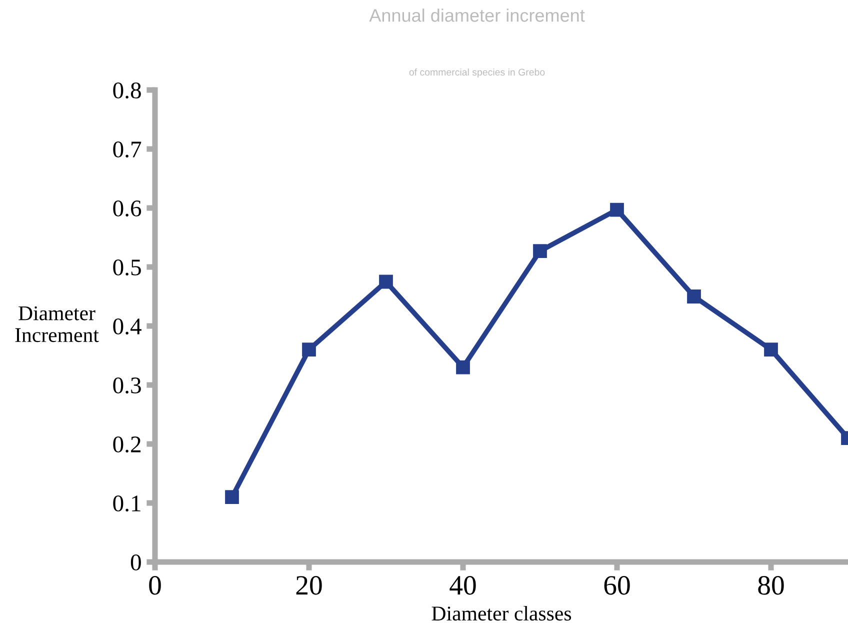  Describe the element at coordinates (126, 503) in the screenshot. I see `y-tick-label: 0.1` at that location.